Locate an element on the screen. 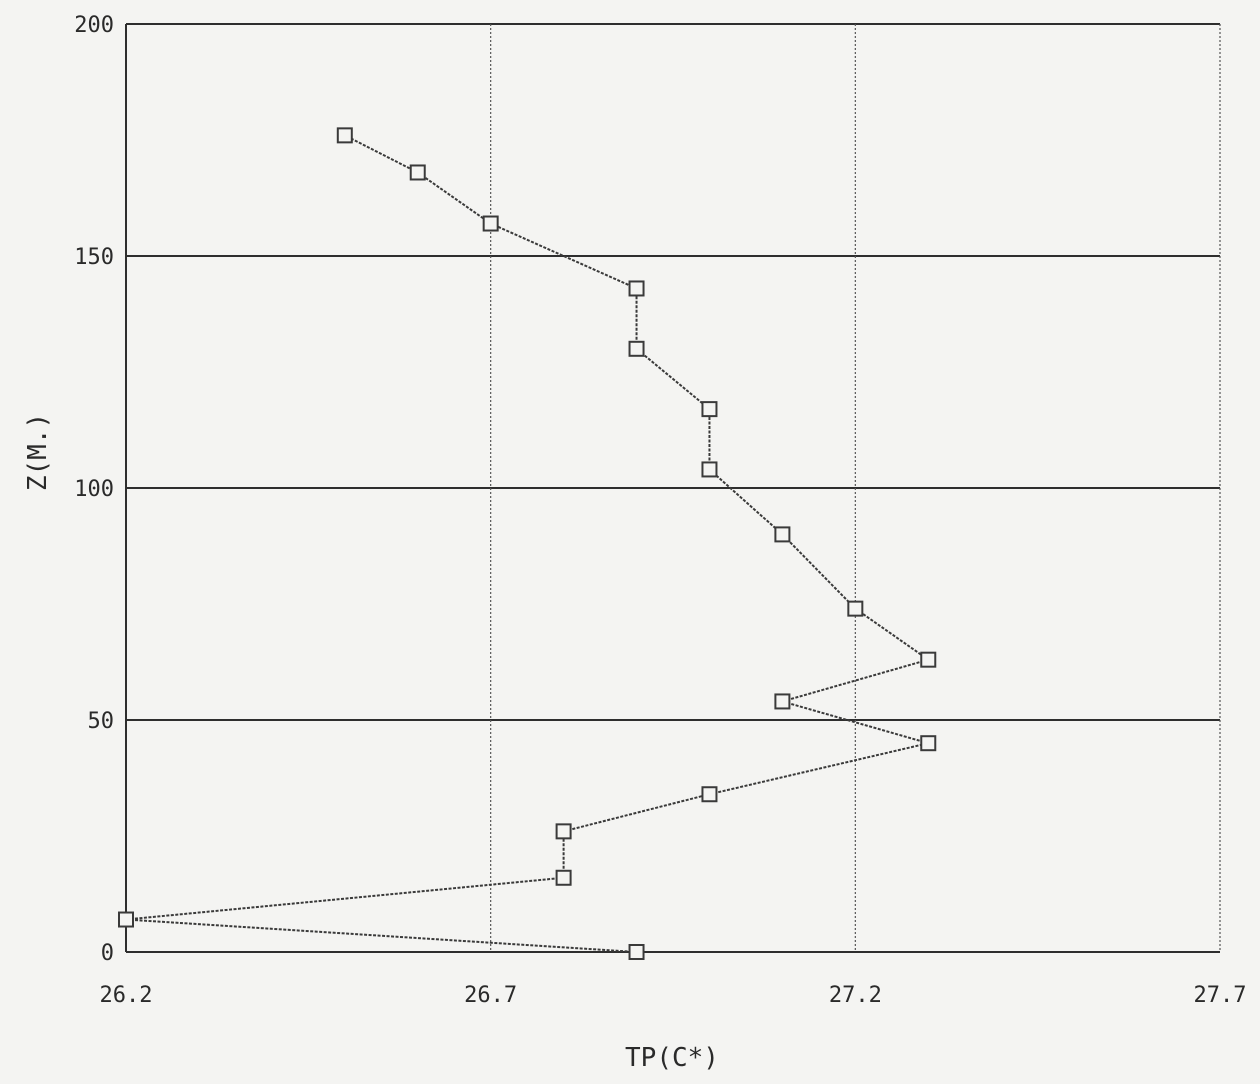 The width and height of the screenshot is (1260, 1084). x-tick-label-1: 26.7 is located at coordinates (490, 995).